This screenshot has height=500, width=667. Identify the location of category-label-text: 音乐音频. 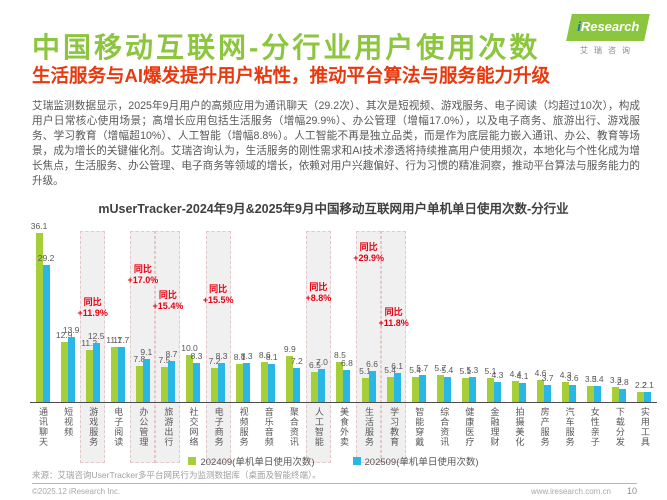
(268, 427).